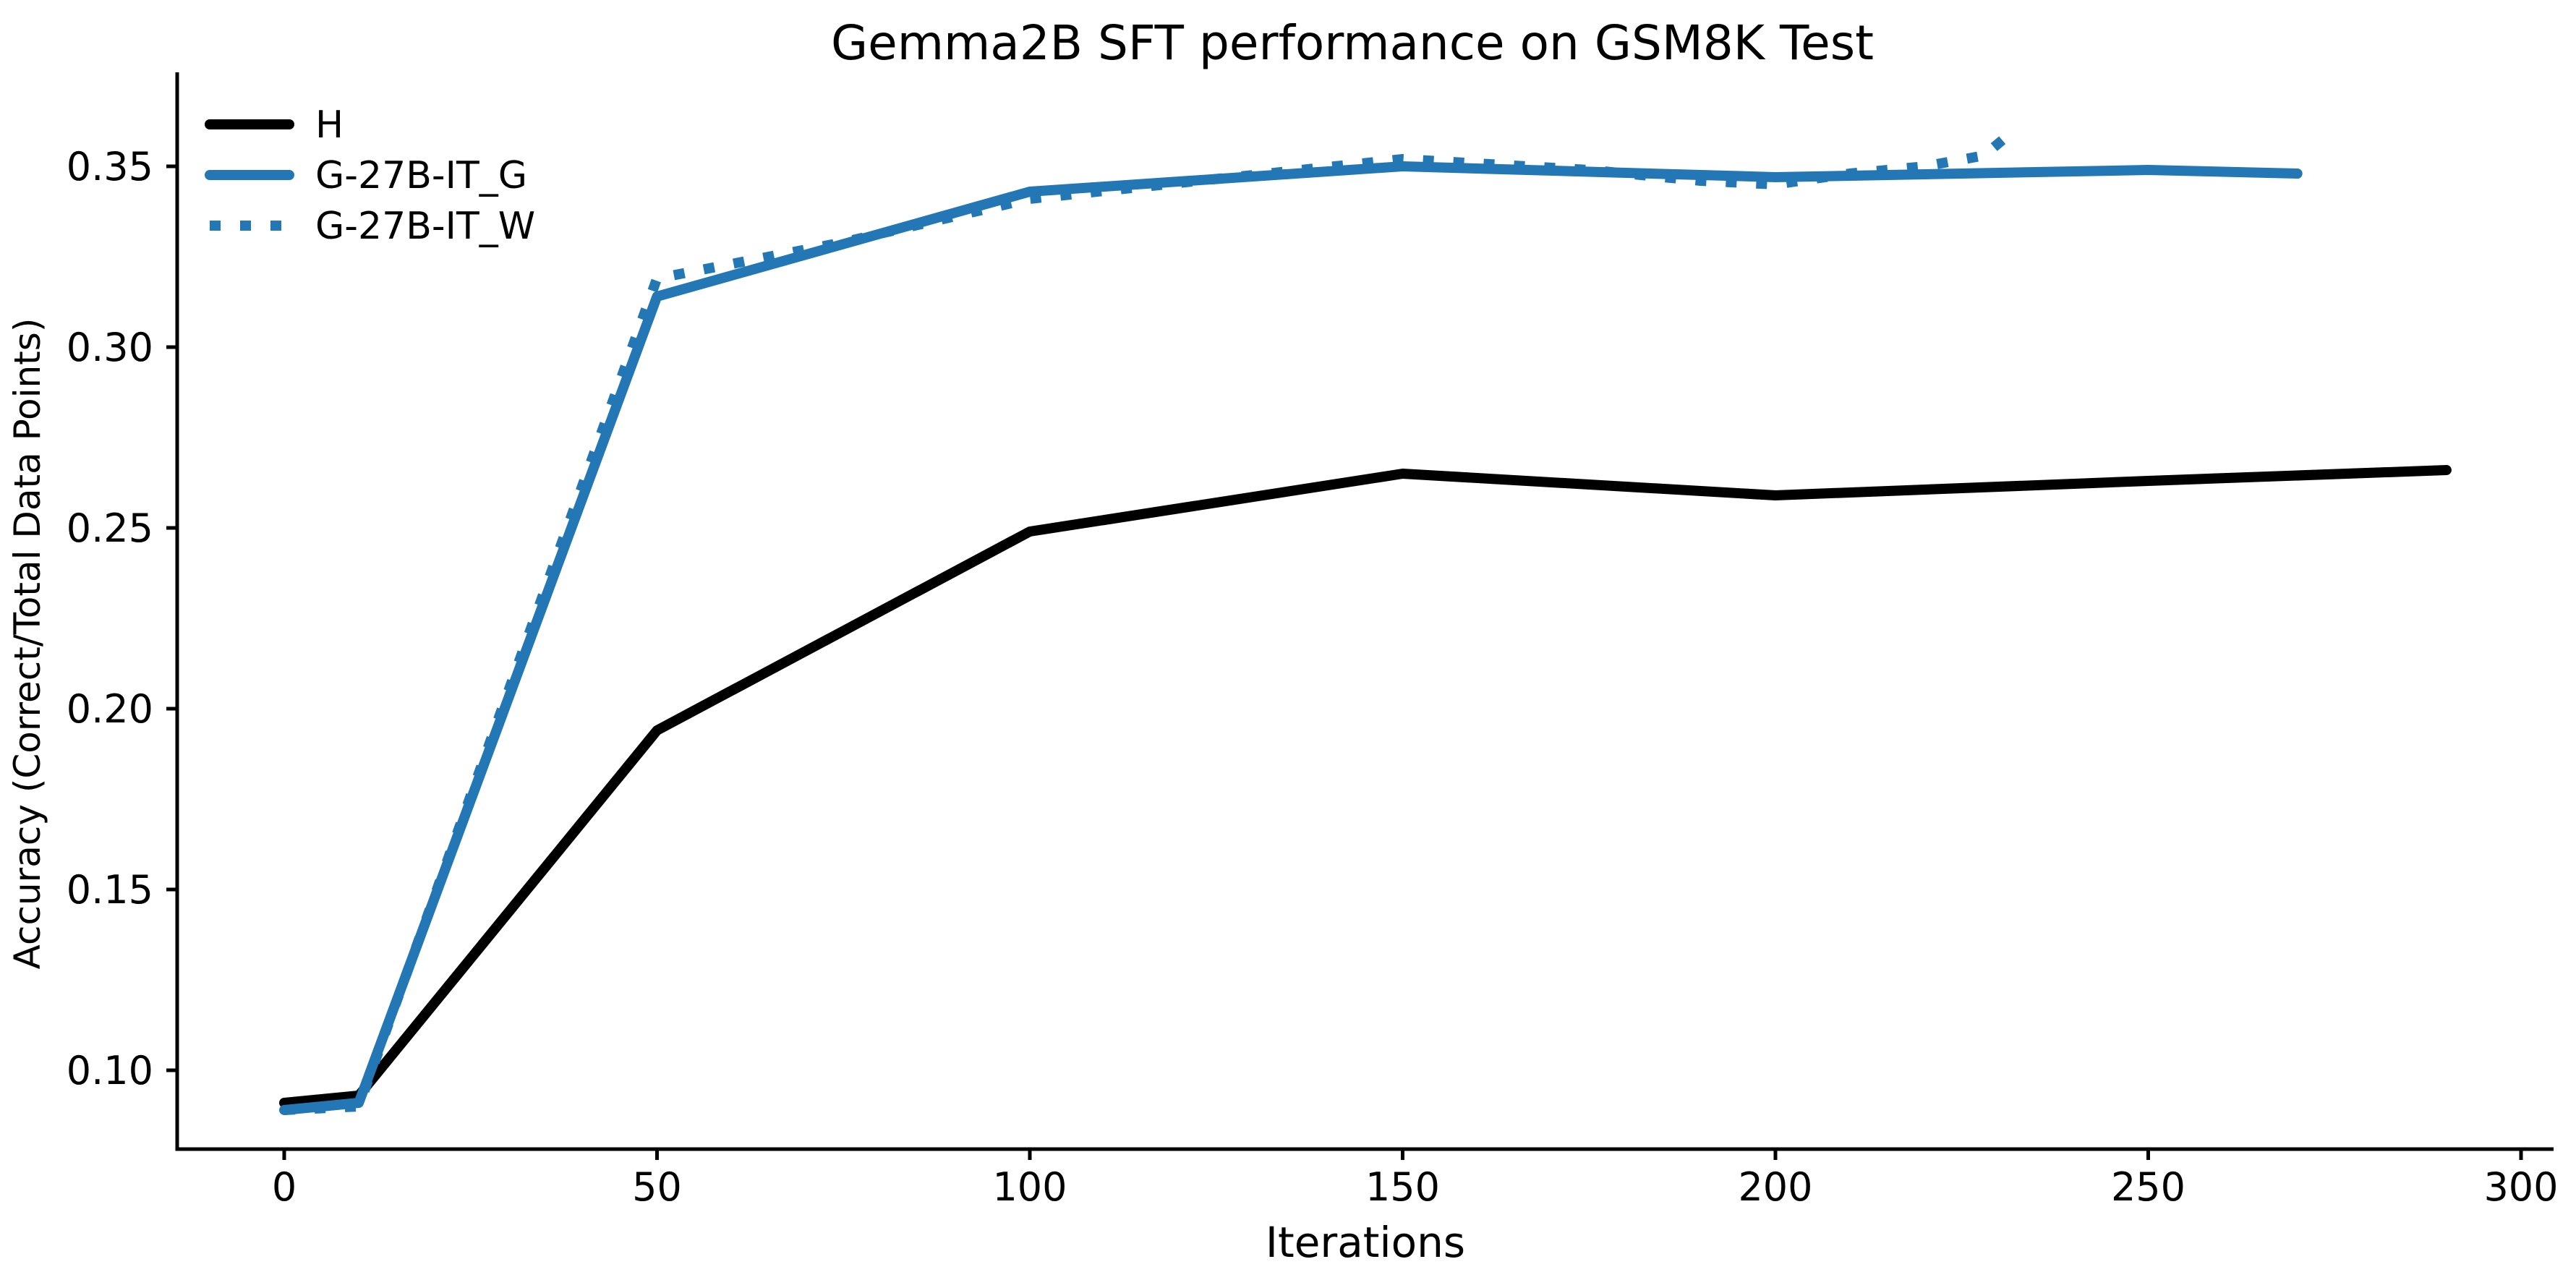 The image size is (2576, 1280). Describe the element at coordinates (110, 1070) in the screenshot. I see `y-tick-label: 0.10` at that location.